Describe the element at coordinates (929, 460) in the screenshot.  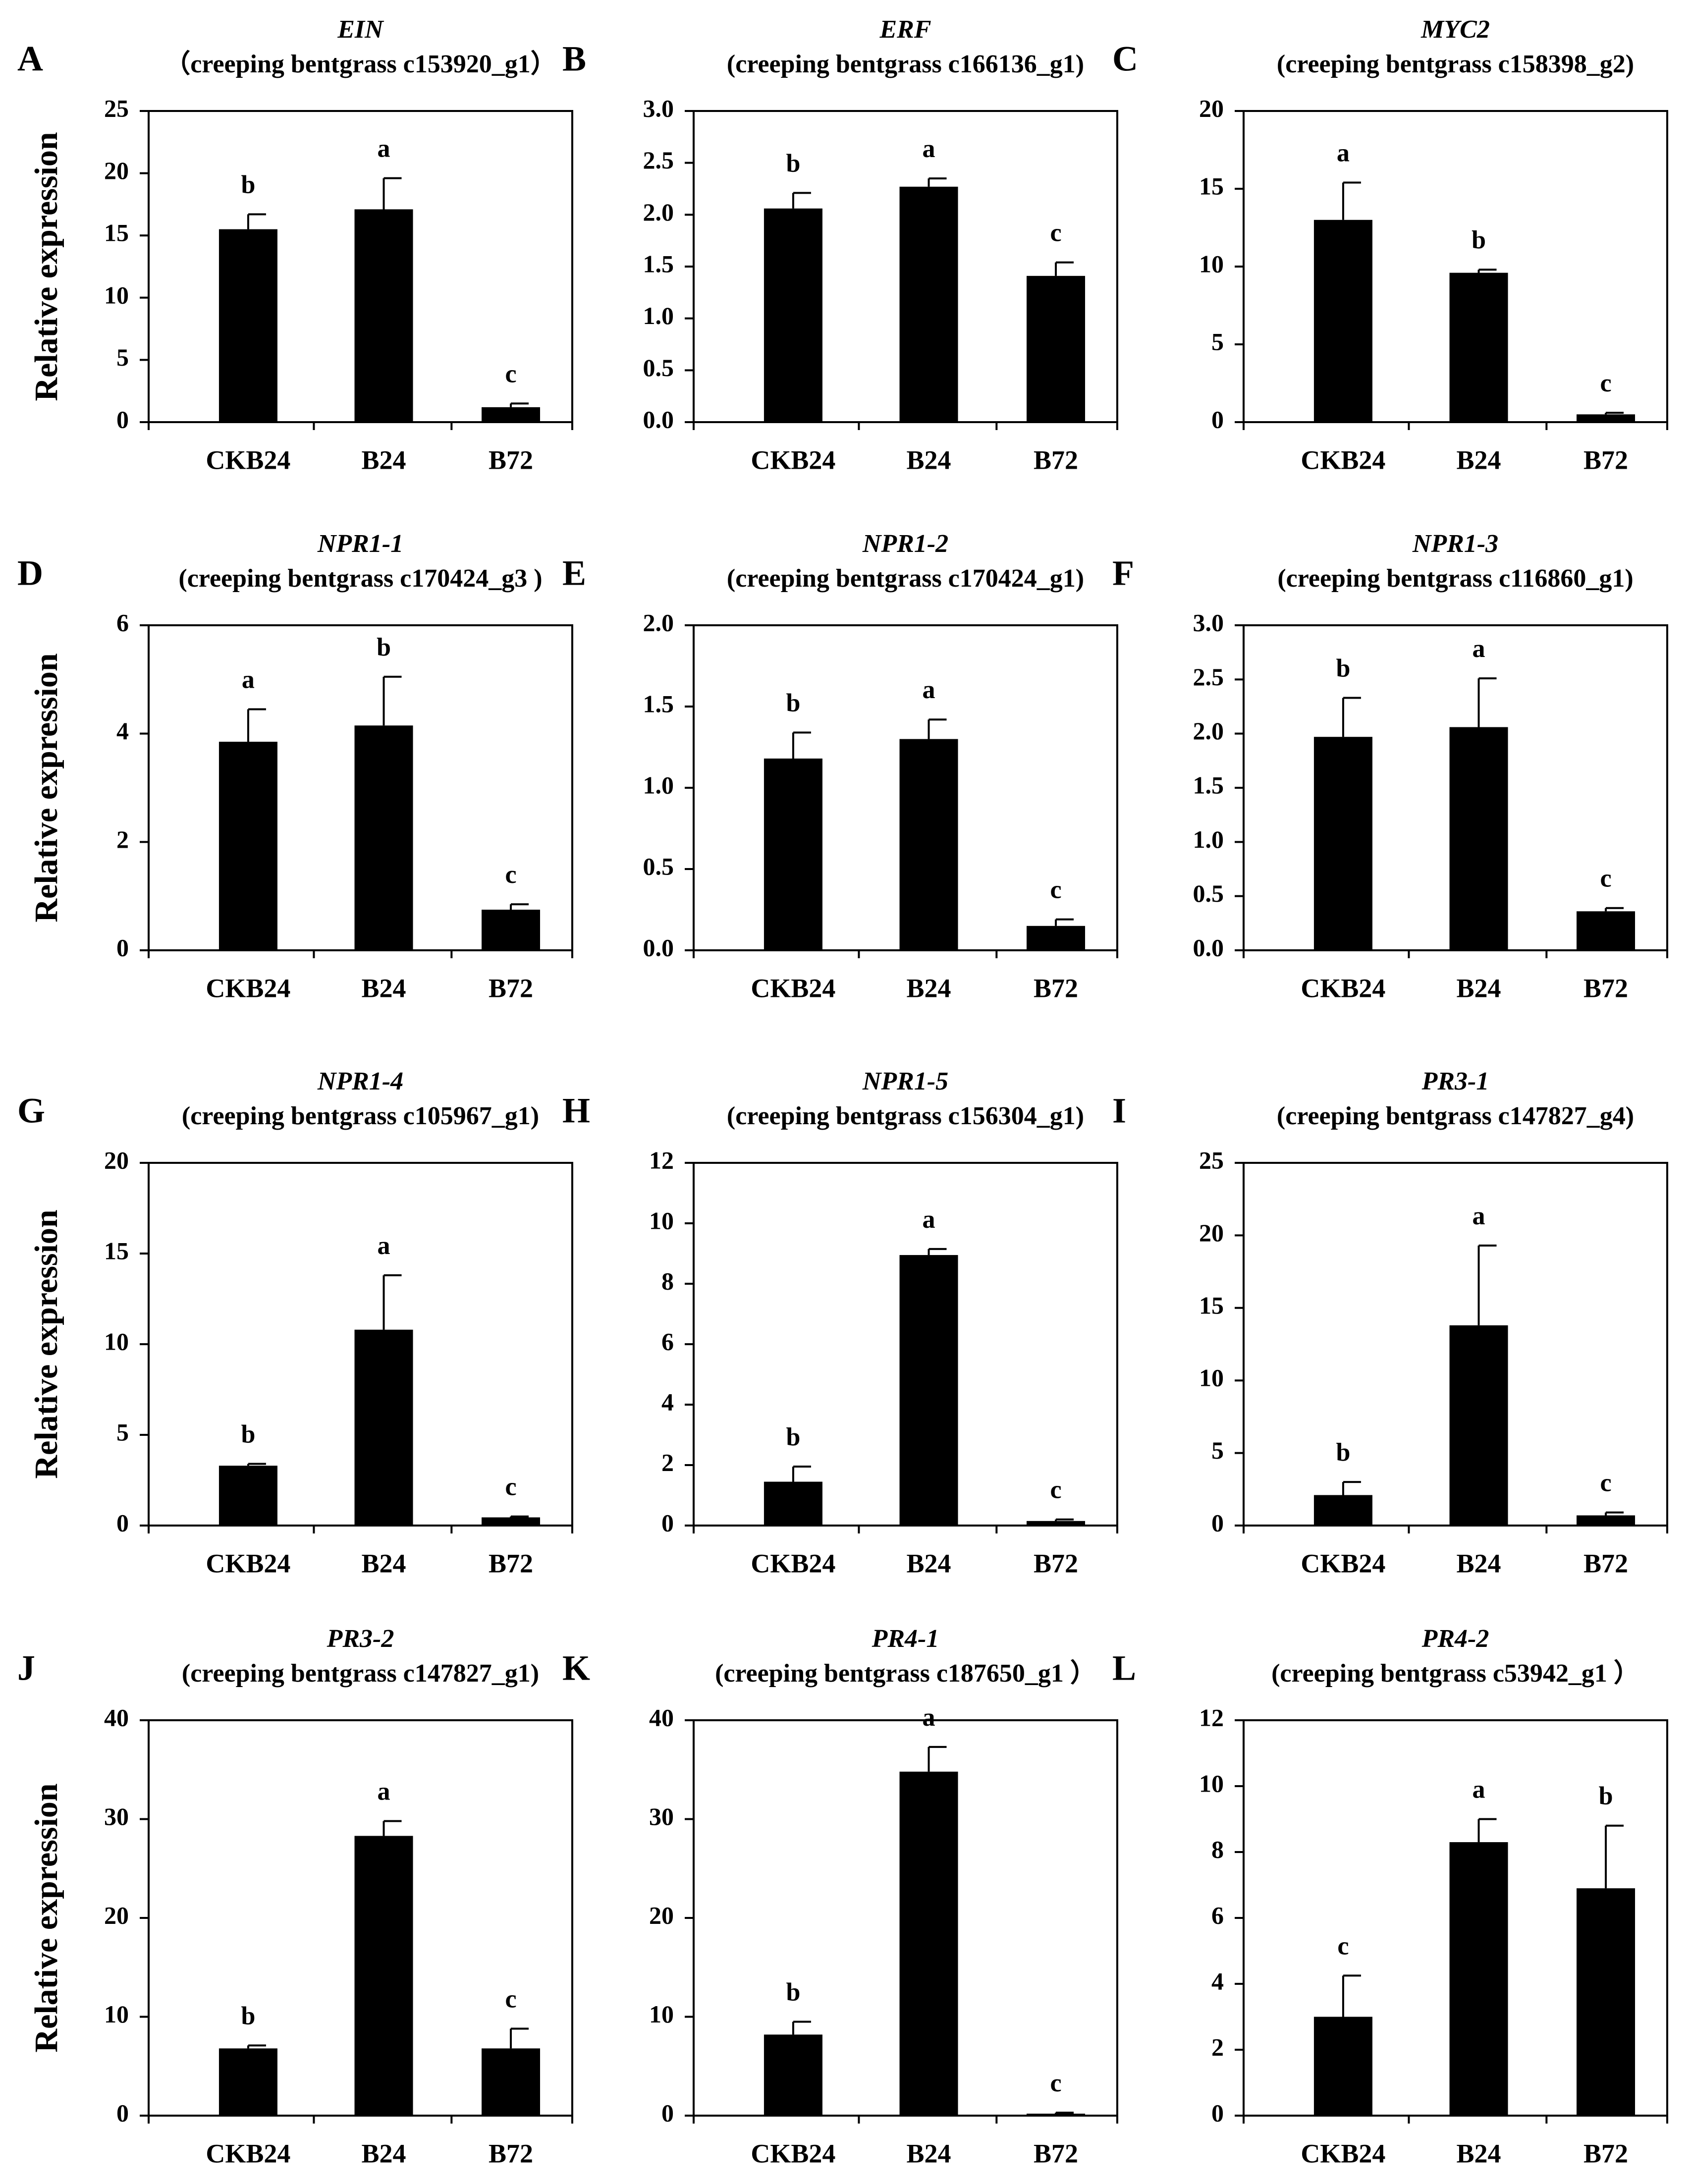
I see `panel-b-x-tick-label: B24` at that location.